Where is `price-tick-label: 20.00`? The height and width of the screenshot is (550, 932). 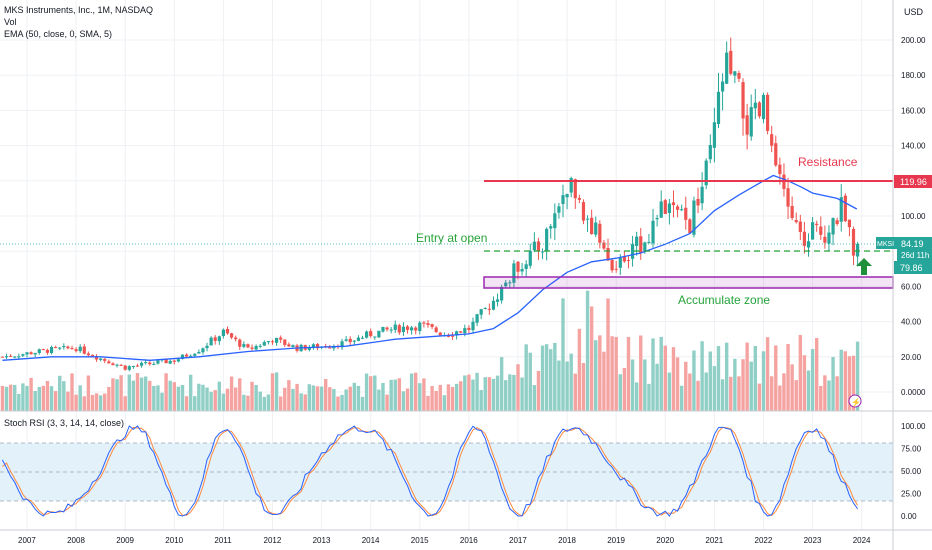 price-tick-label: 20.00 is located at coordinates (911, 357).